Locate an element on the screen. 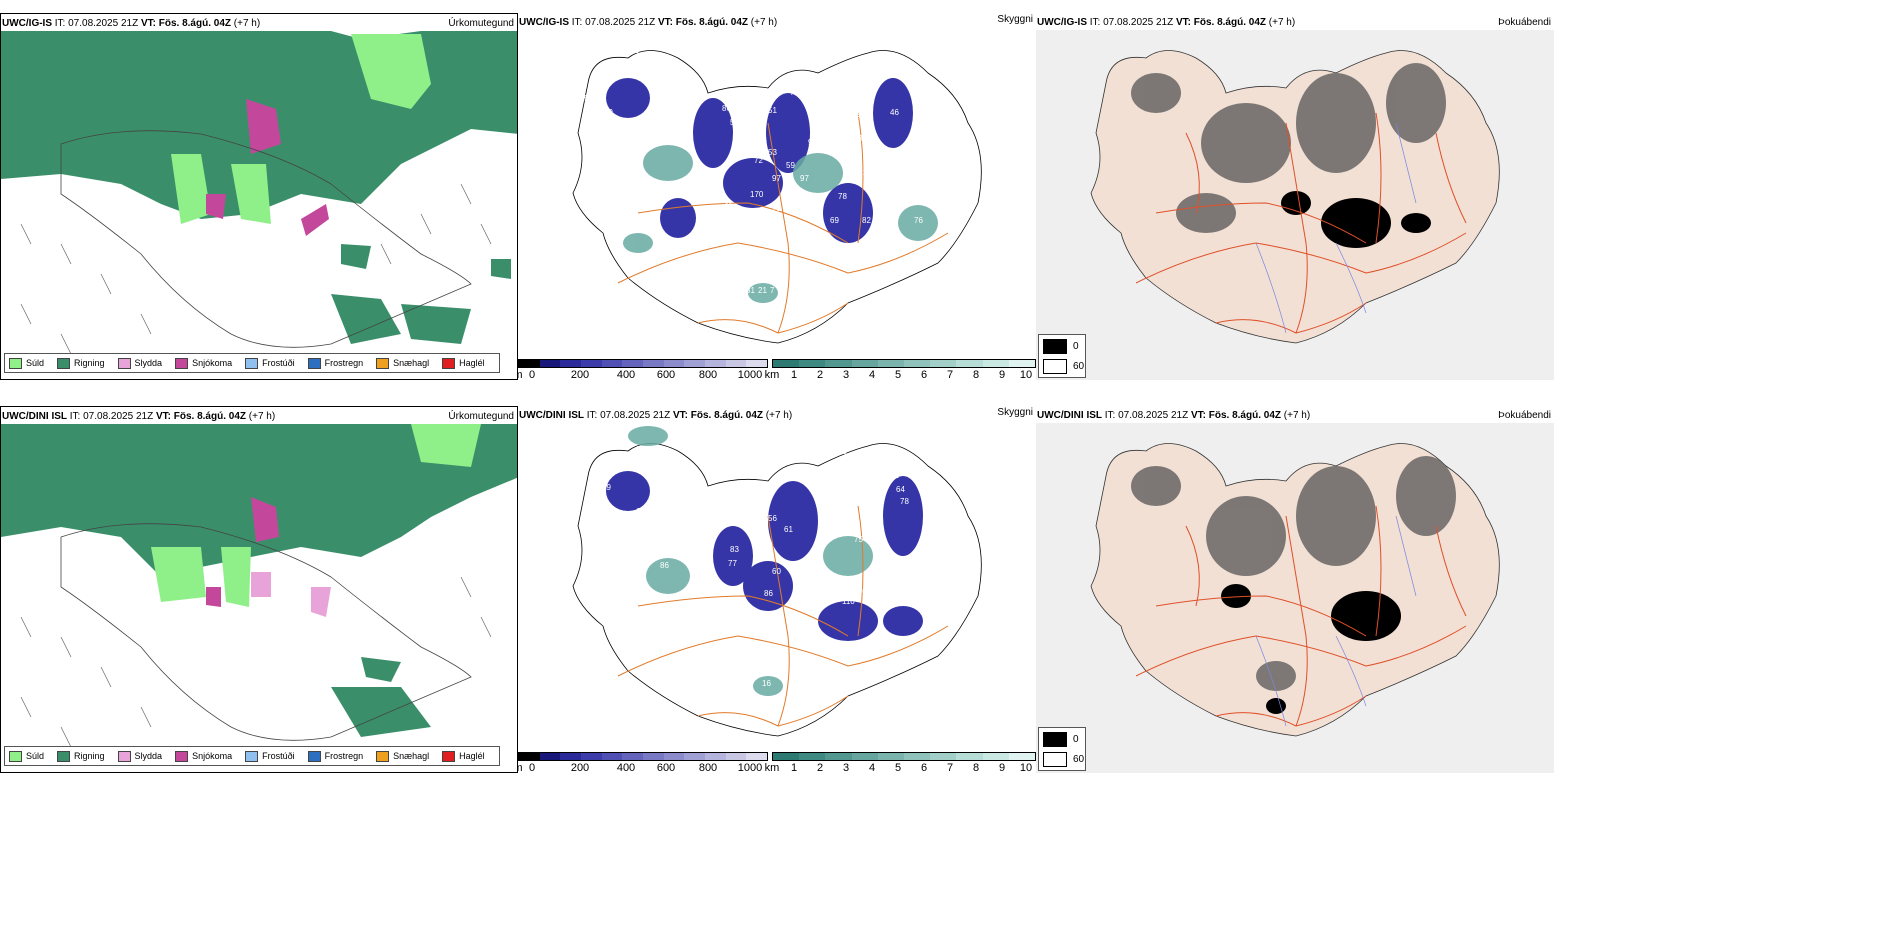 The height and width of the screenshot is (950, 1900). cloud-value: 7 is located at coordinates (772, 290).